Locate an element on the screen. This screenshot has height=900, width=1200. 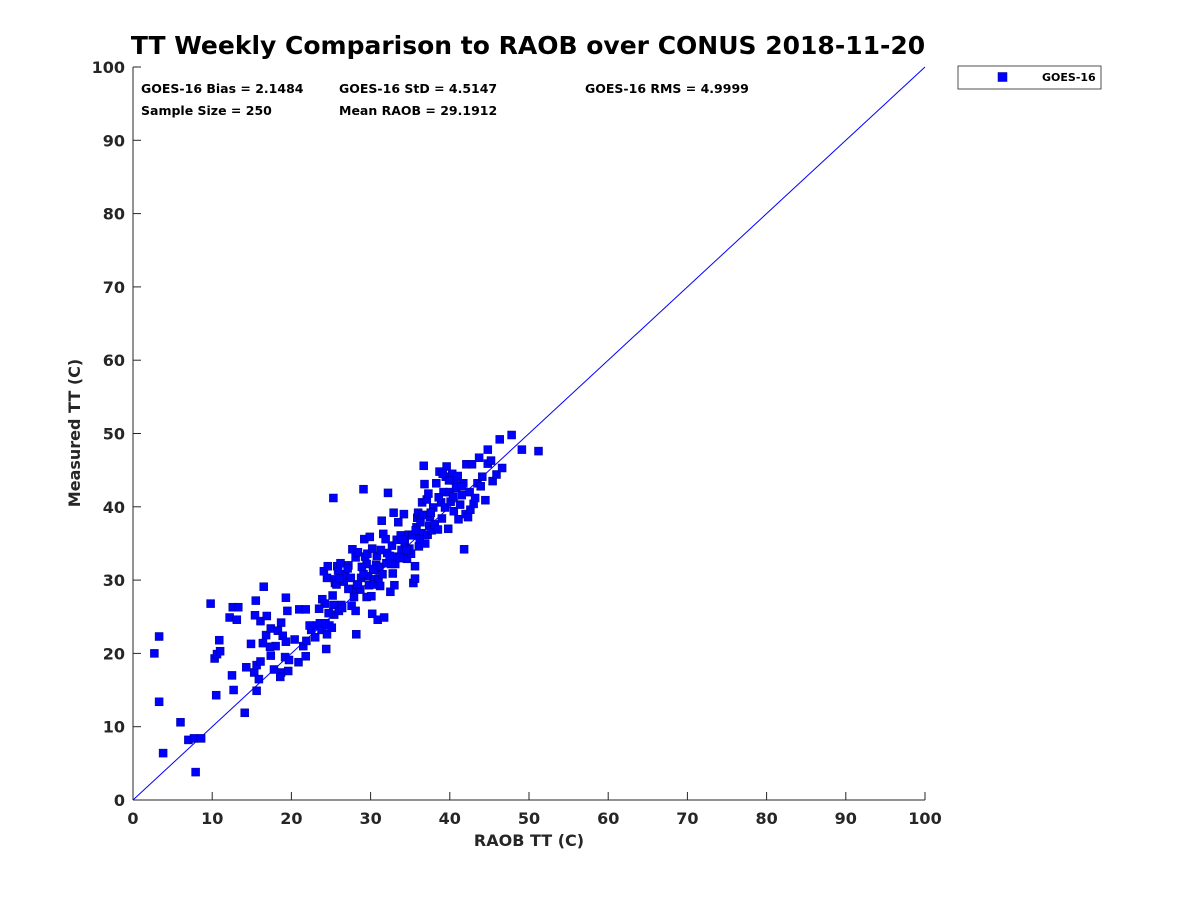
y-axis-label: Measured TT (C) is located at coordinates (74, 433).